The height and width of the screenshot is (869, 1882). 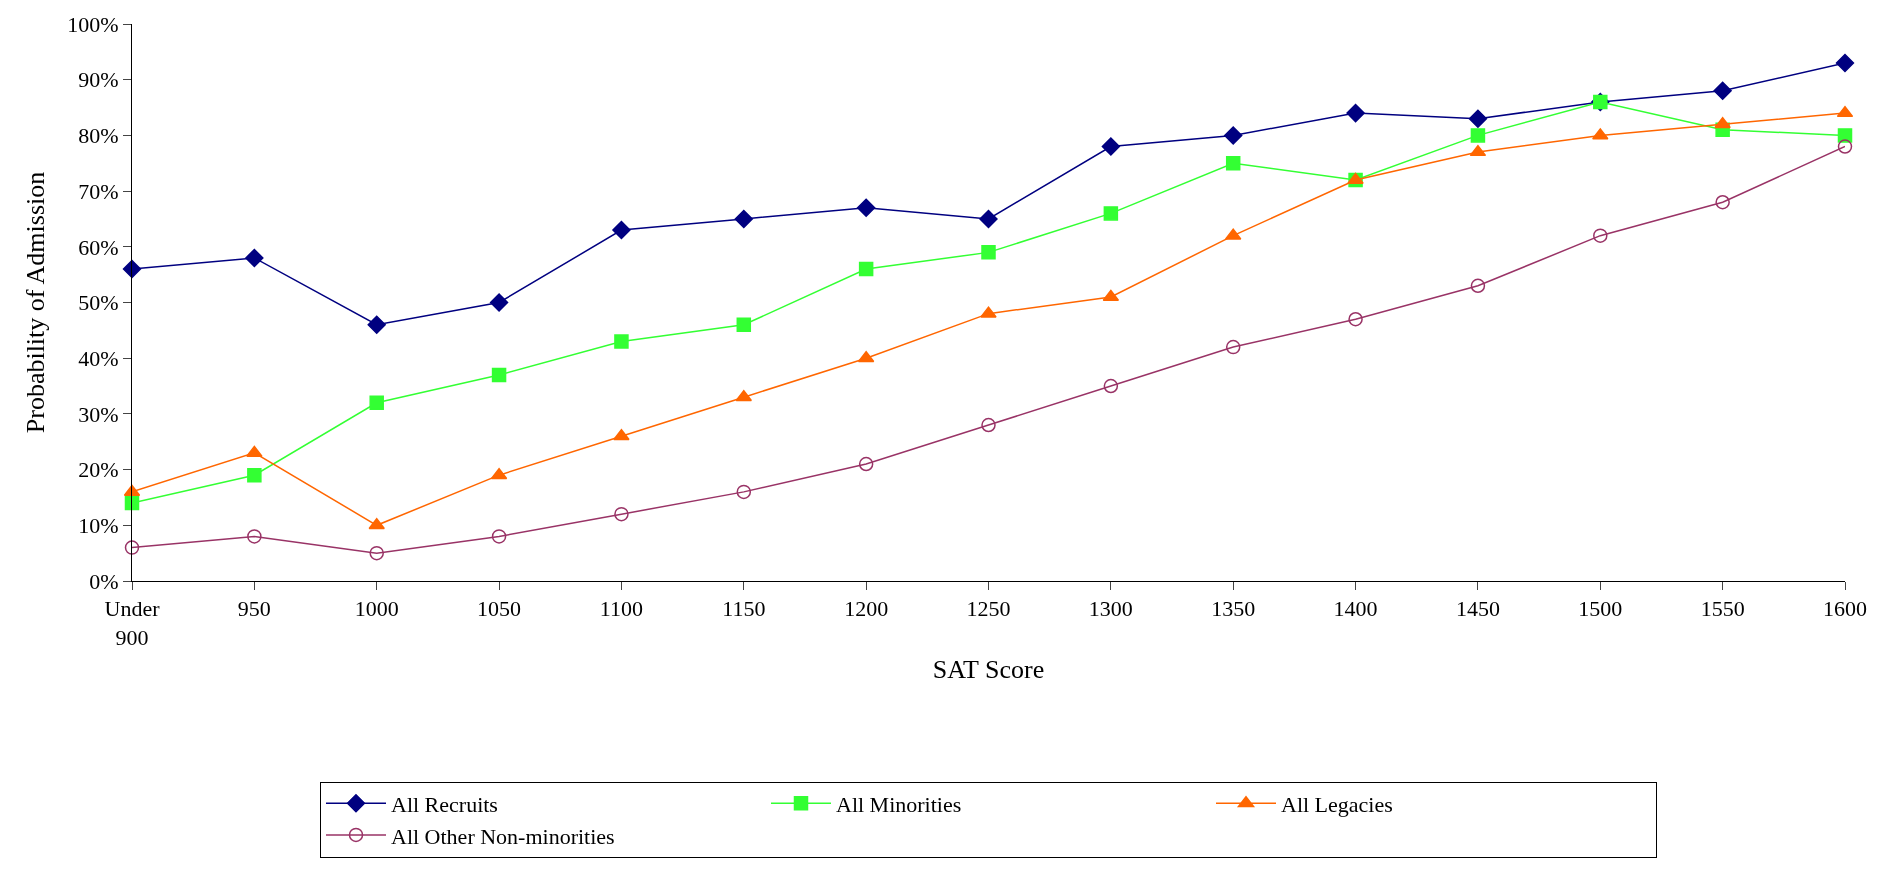 What do you see at coordinates (744, 609) in the screenshot?
I see `x-tick-label: 1150` at bounding box center [744, 609].